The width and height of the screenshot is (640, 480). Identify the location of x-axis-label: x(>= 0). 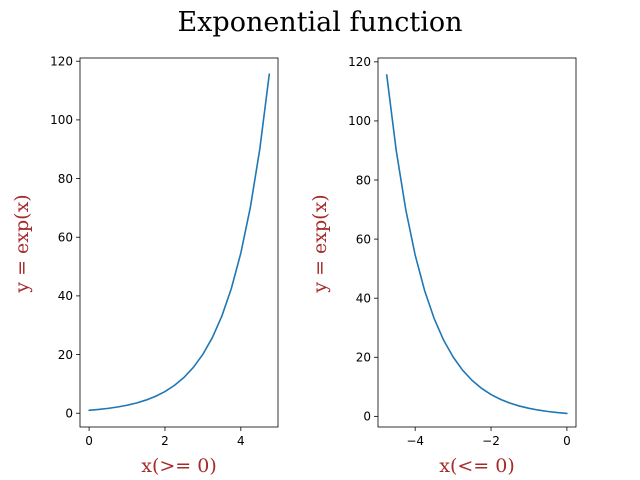
(179, 466).